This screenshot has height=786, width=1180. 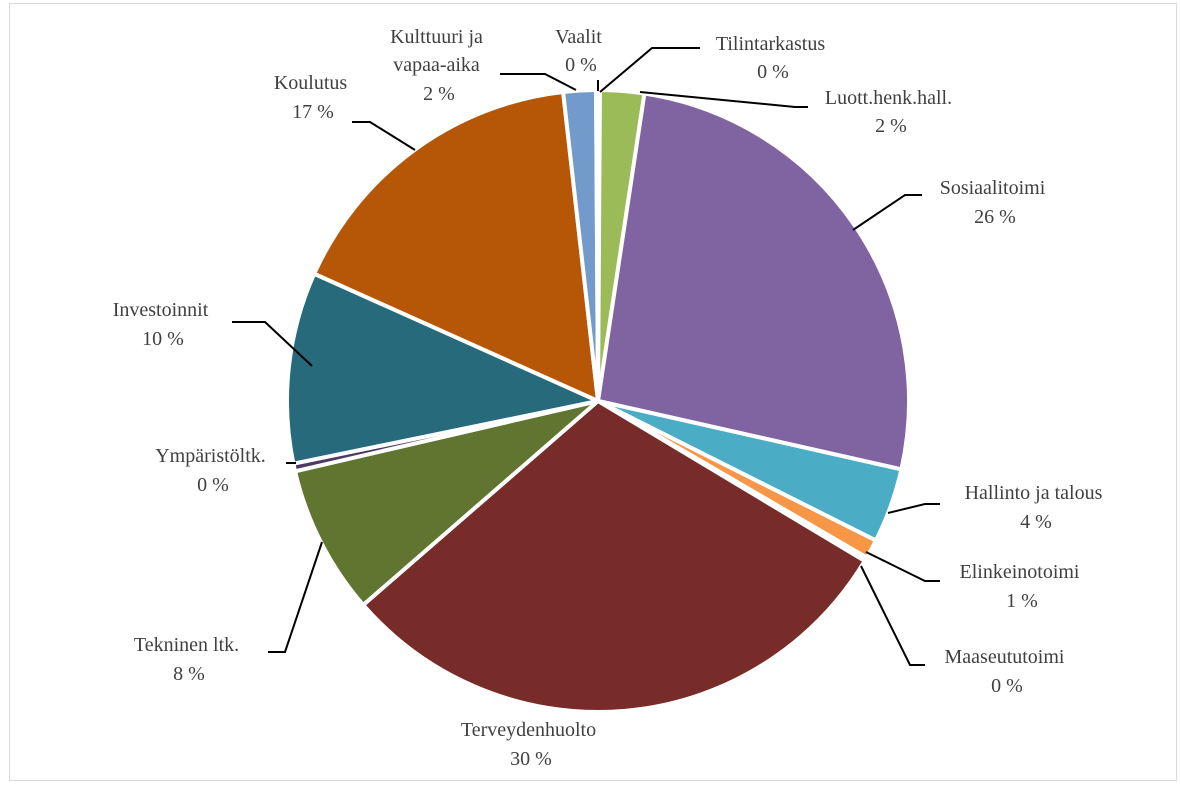 What do you see at coordinates (439, 65) in the screenshot?
I see `label-kulttuuri-ja-vapaa-aika: Kulttuuri ja vapaa-aika 2 %` at bounding box center [439, 65].